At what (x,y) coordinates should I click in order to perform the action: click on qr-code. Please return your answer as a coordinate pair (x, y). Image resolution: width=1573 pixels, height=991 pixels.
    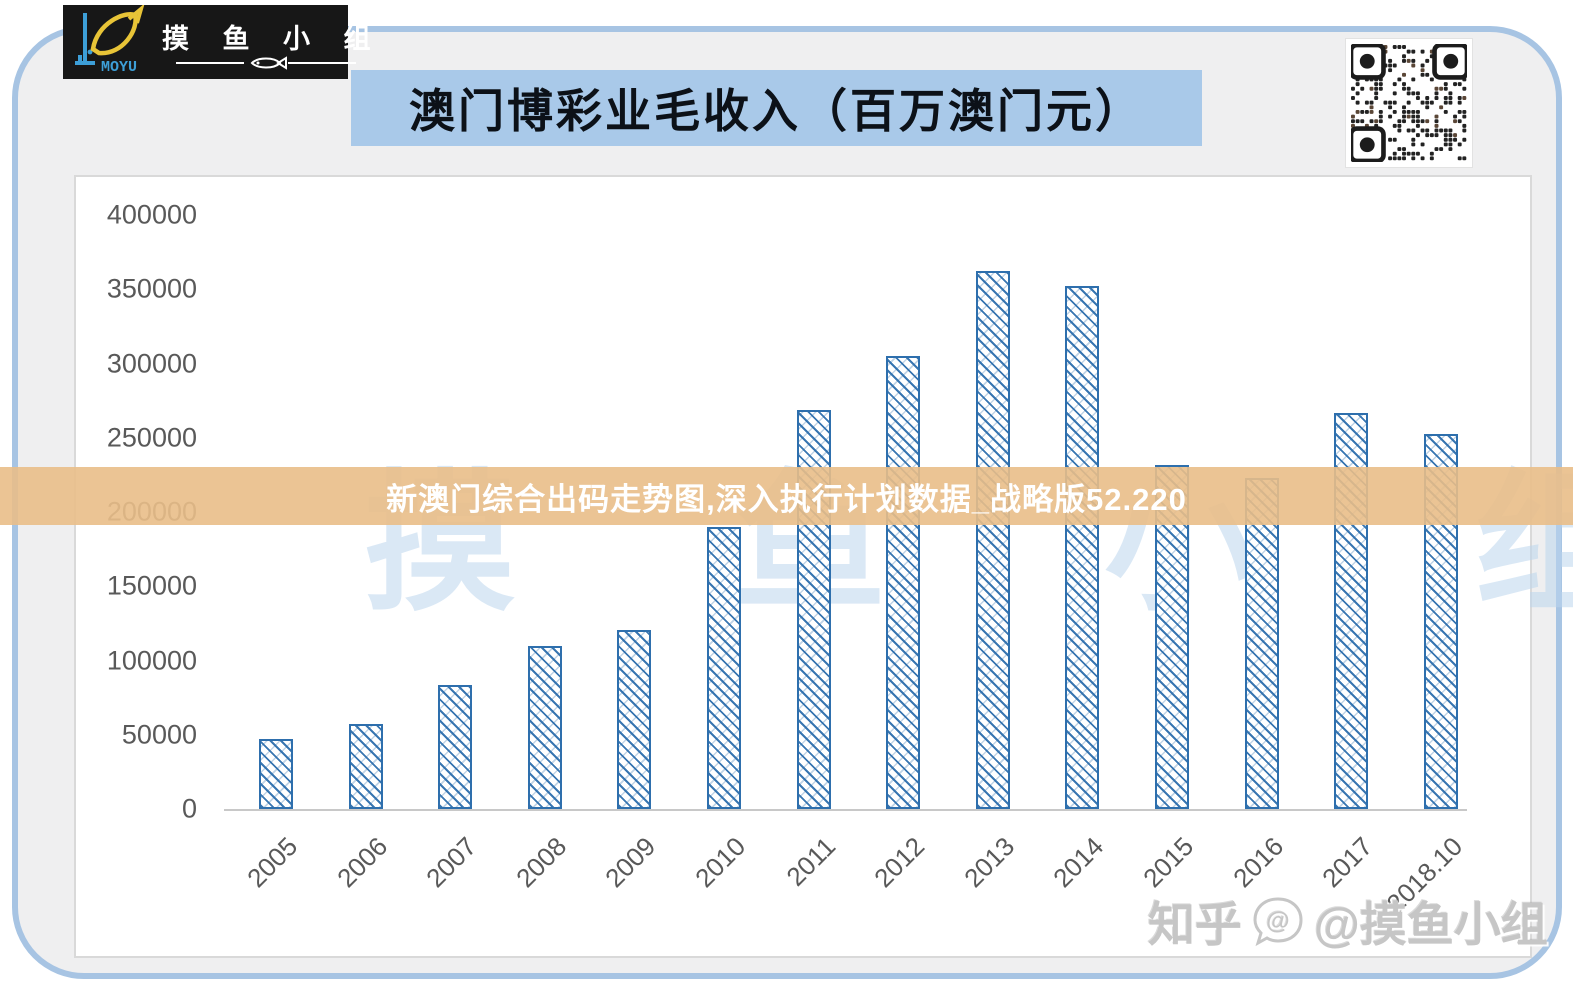
    Looking at the image, I should click on (1409, 103).